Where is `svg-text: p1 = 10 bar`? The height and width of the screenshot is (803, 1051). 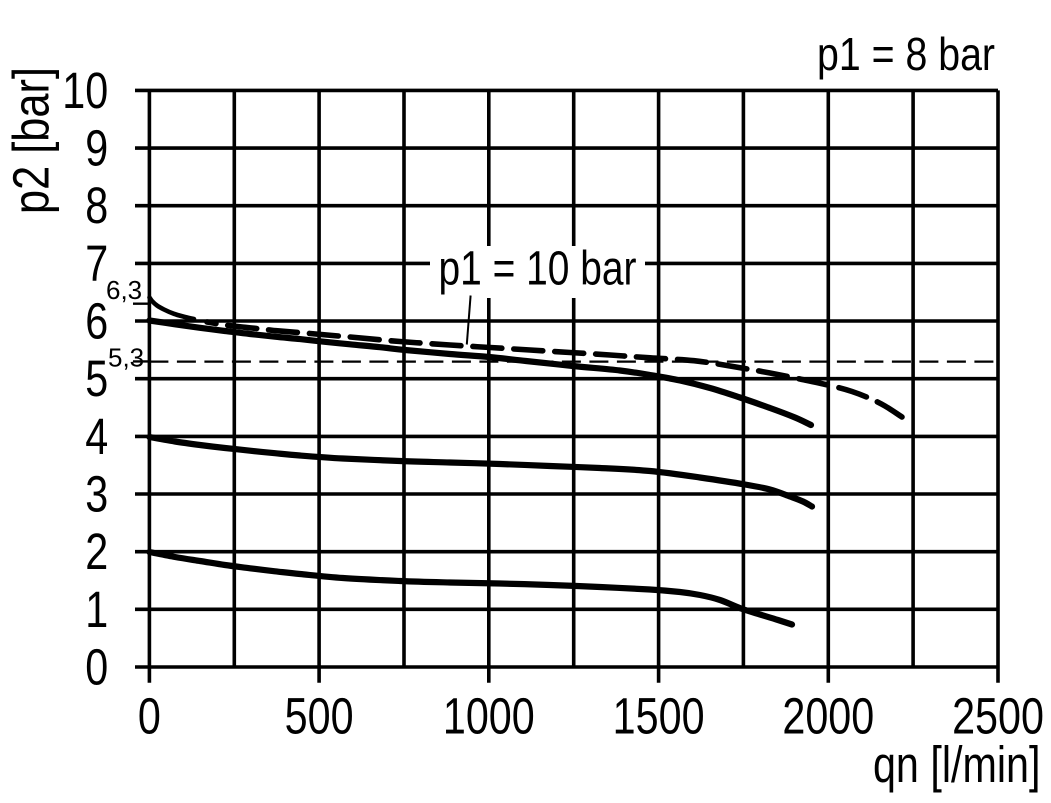
svg-text: p1 = 10 bar is located at coordinates (538, 269).